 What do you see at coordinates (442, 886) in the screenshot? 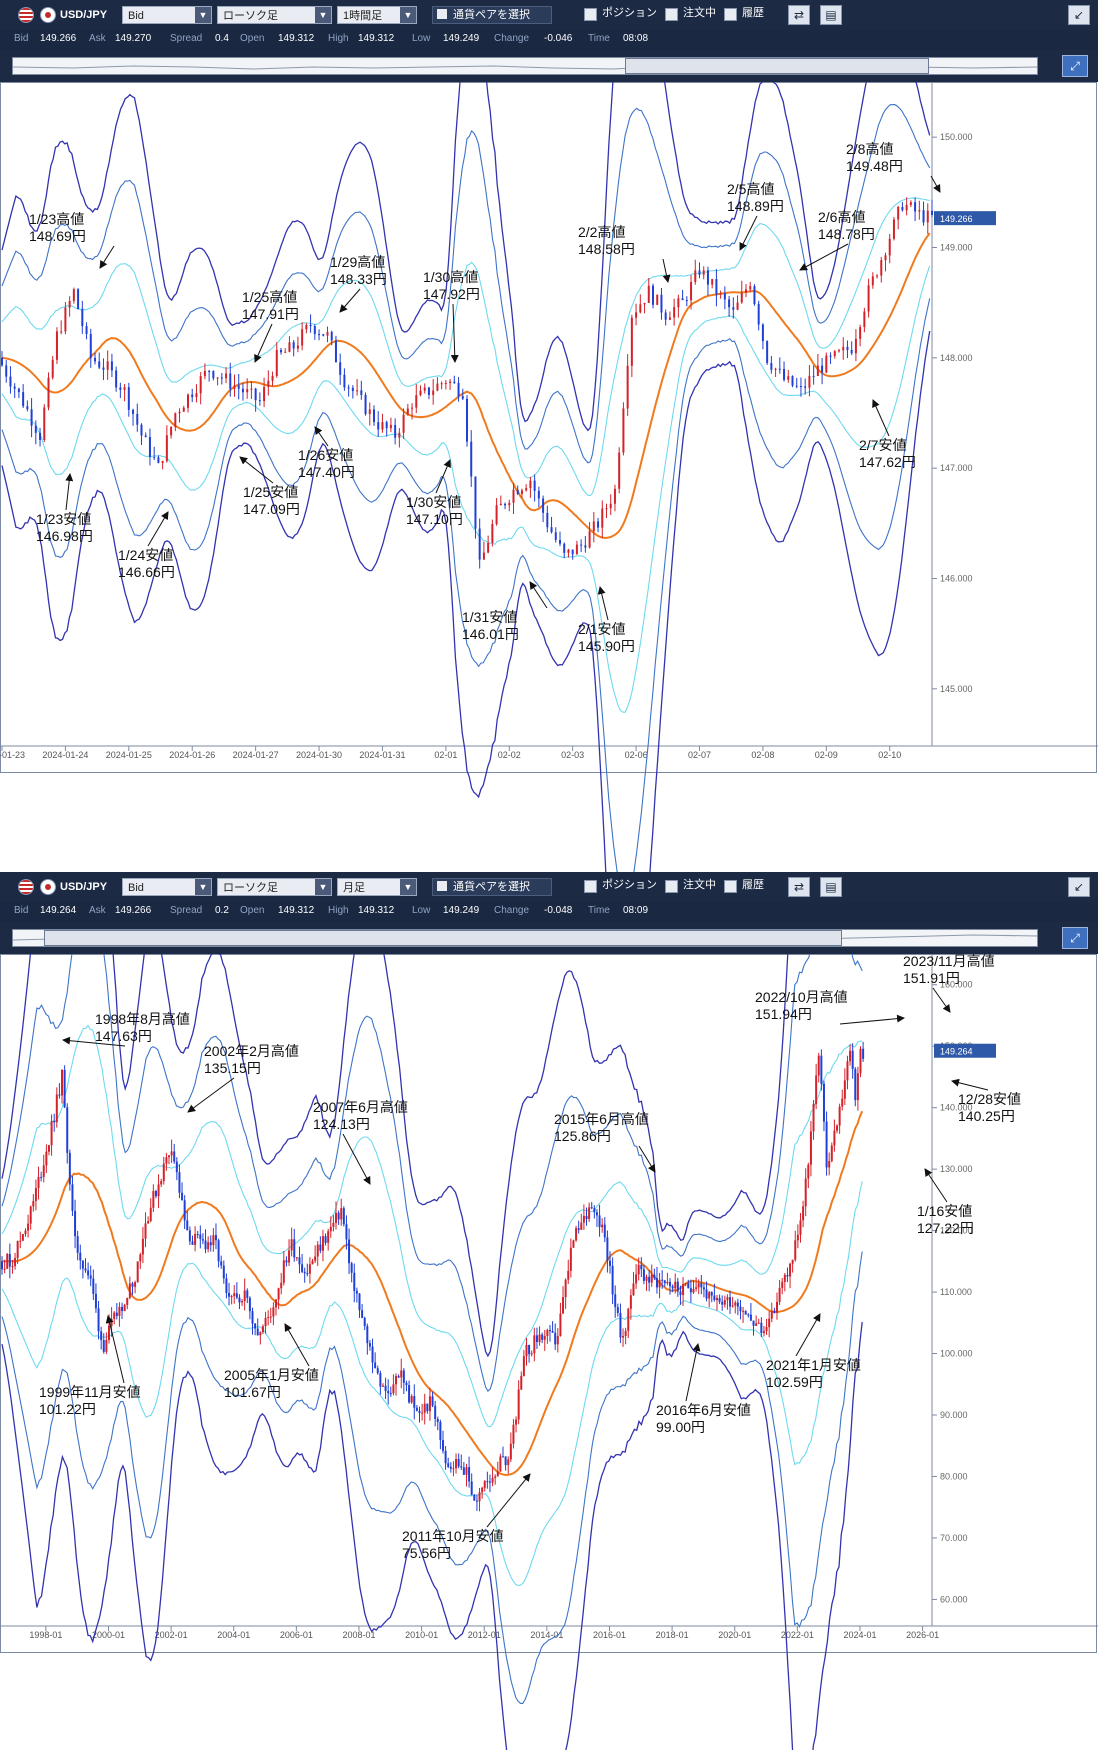
I see `checkbox-icon` at bounding box center [442, 886].